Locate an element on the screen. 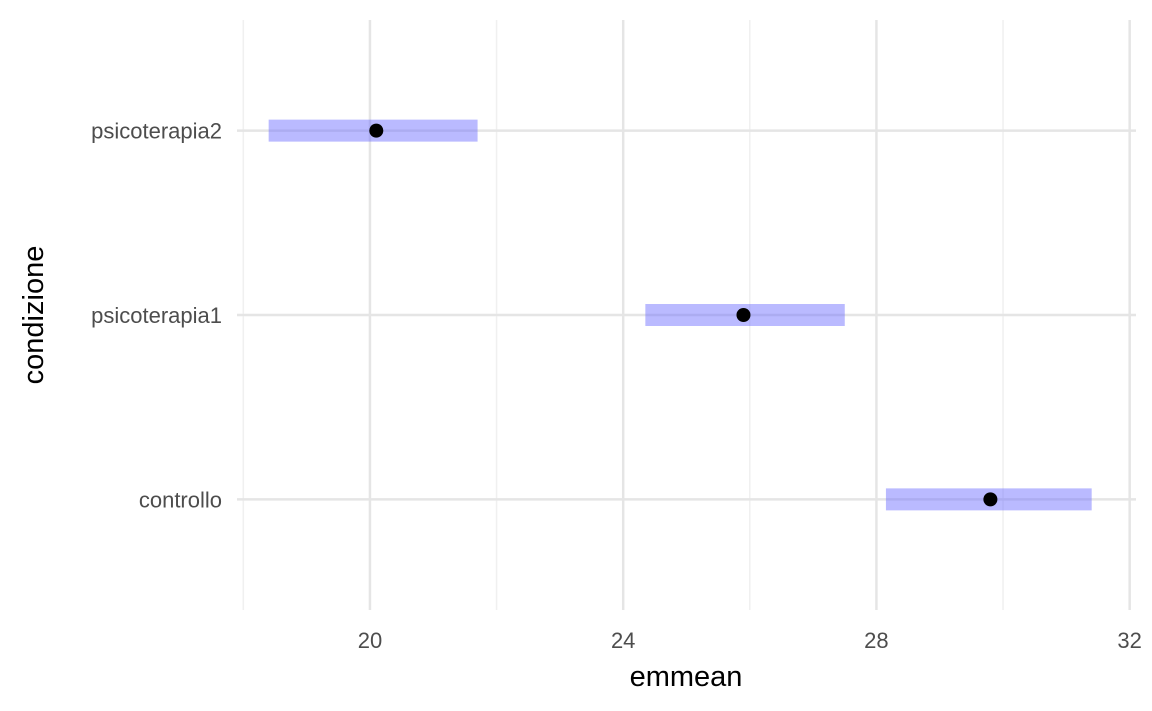 This screenshot has height=711, width=1152. x-tick-label: 28 is located at coordinates (876, 640).